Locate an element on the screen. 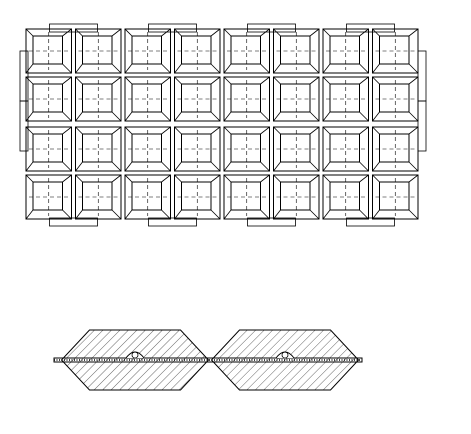 The height and width of the screenshot is (434, 471). edge-tab-right is located at coordinates (422, 76).